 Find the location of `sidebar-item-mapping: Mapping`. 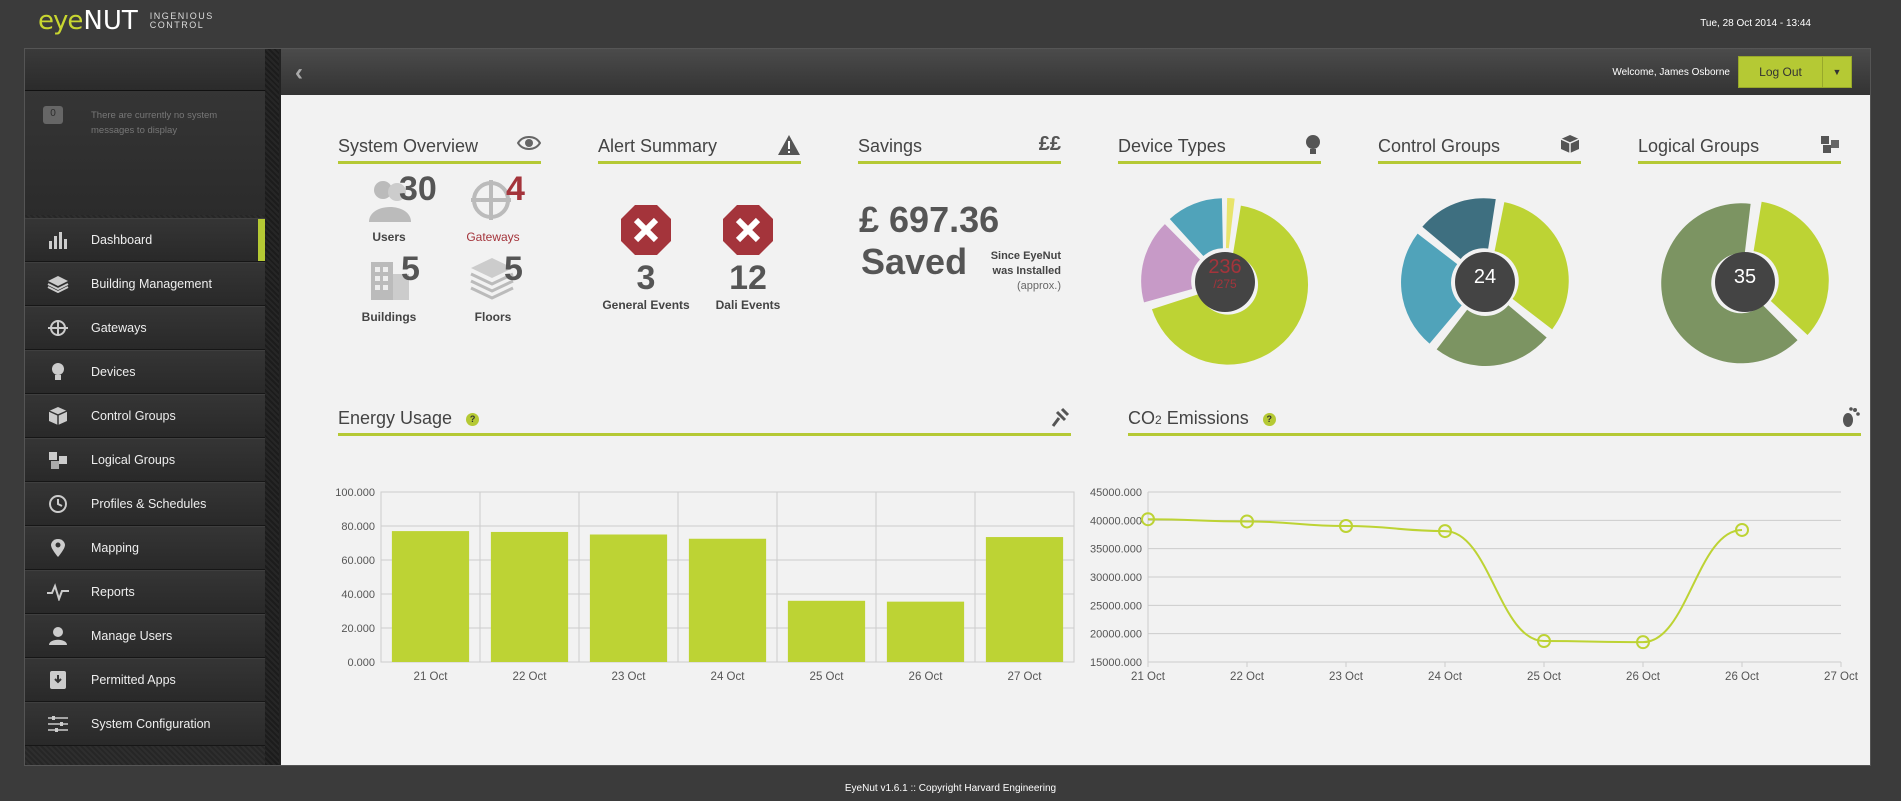

sidebar-item-mapping: Mapping is located at coordinates (145, 548).